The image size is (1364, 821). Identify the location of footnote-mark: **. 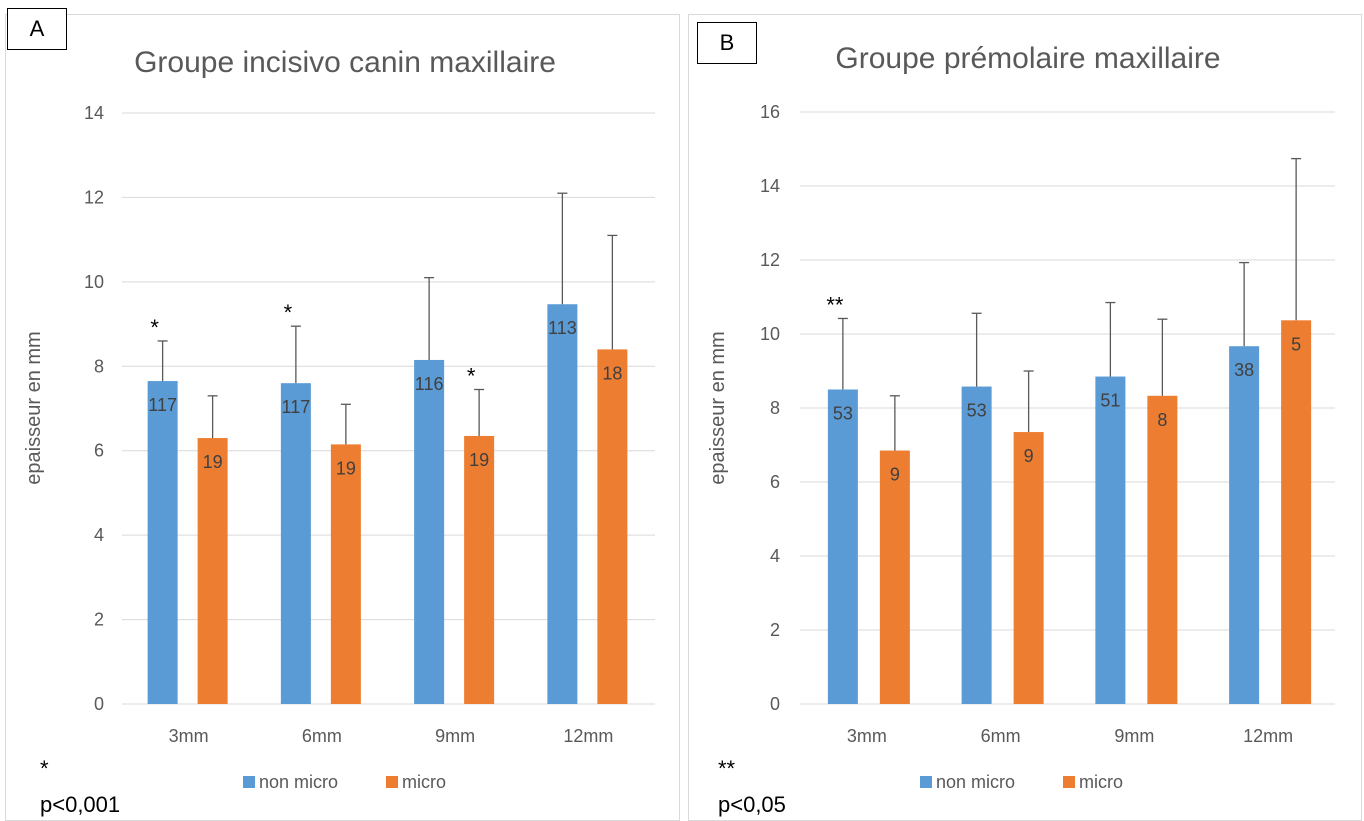
(727, 768).